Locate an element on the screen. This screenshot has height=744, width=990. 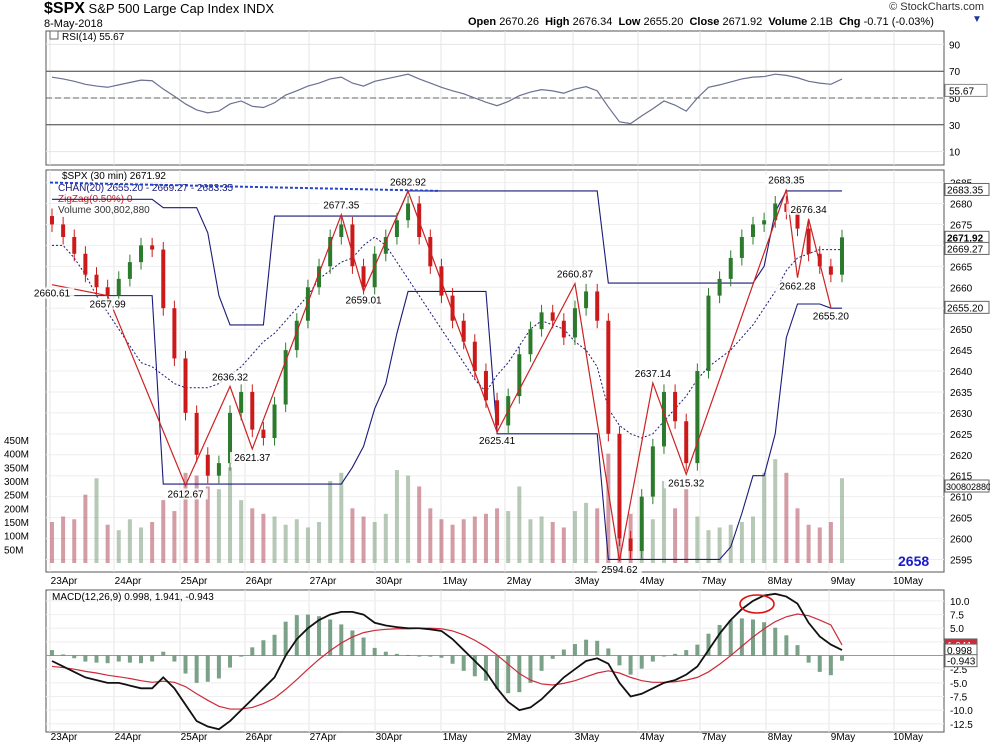
index-name: S&P 500 Large Cap Index is located at coordinates (164, 8).